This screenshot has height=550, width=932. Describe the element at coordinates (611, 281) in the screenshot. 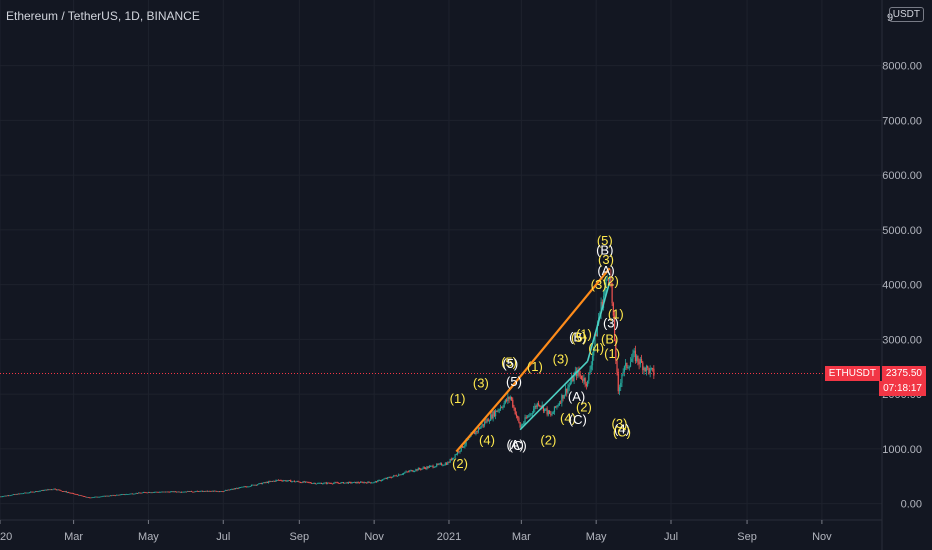

I see `wave-label: (2)` at that location.